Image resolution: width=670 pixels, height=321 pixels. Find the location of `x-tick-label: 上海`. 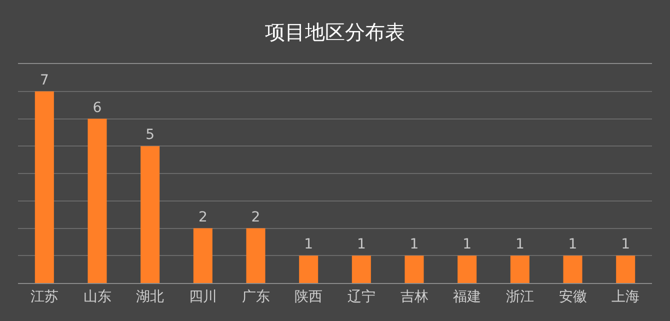

x-tick-label: 上海 is located at coordinates (626, 296).